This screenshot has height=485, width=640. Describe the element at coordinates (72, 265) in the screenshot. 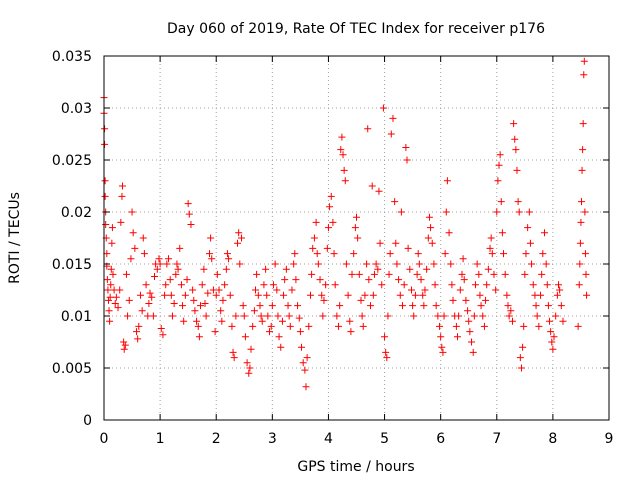

I see `y-tick-label: 0.015` at that location.